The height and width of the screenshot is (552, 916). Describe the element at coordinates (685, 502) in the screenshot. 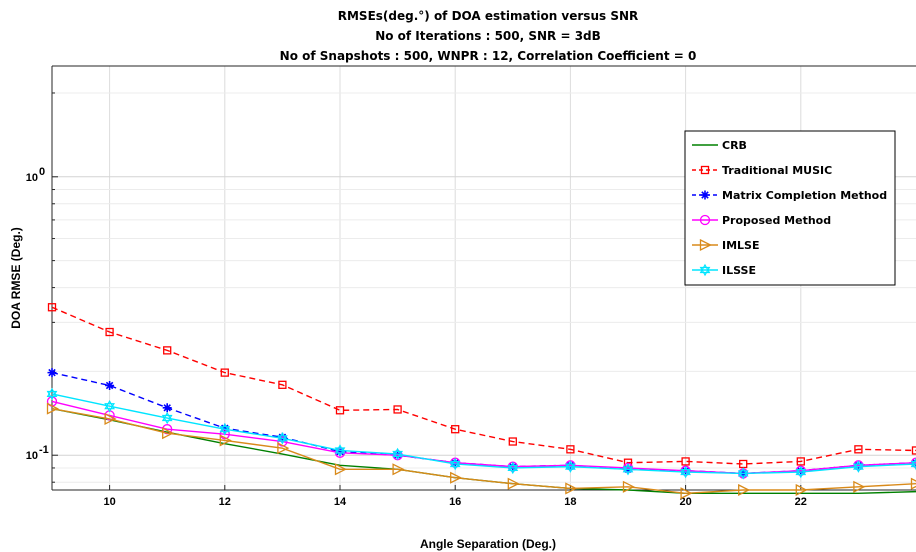

I see `x-tick-label: 20` at that location.